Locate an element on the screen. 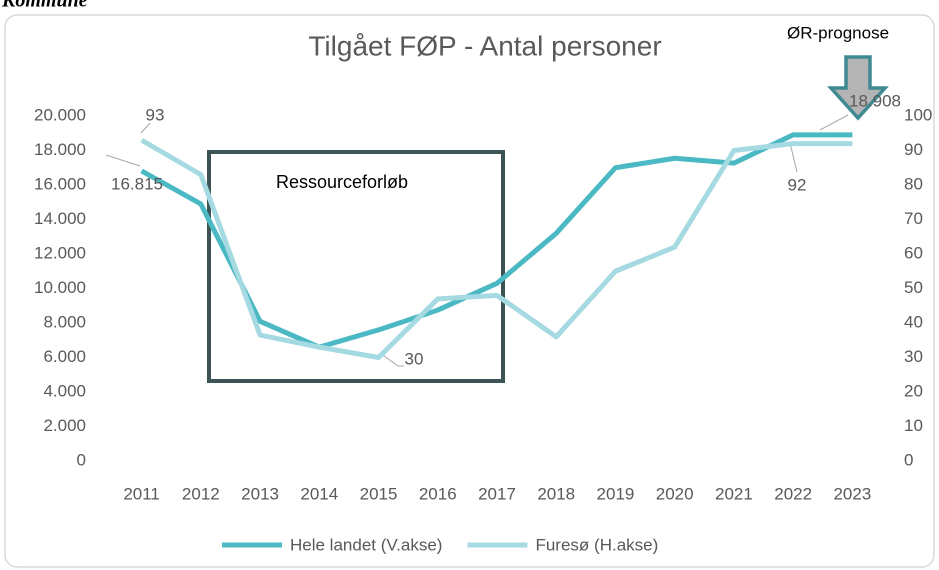  y-tick-label: 16.000 is located at coordinates (60, 183).